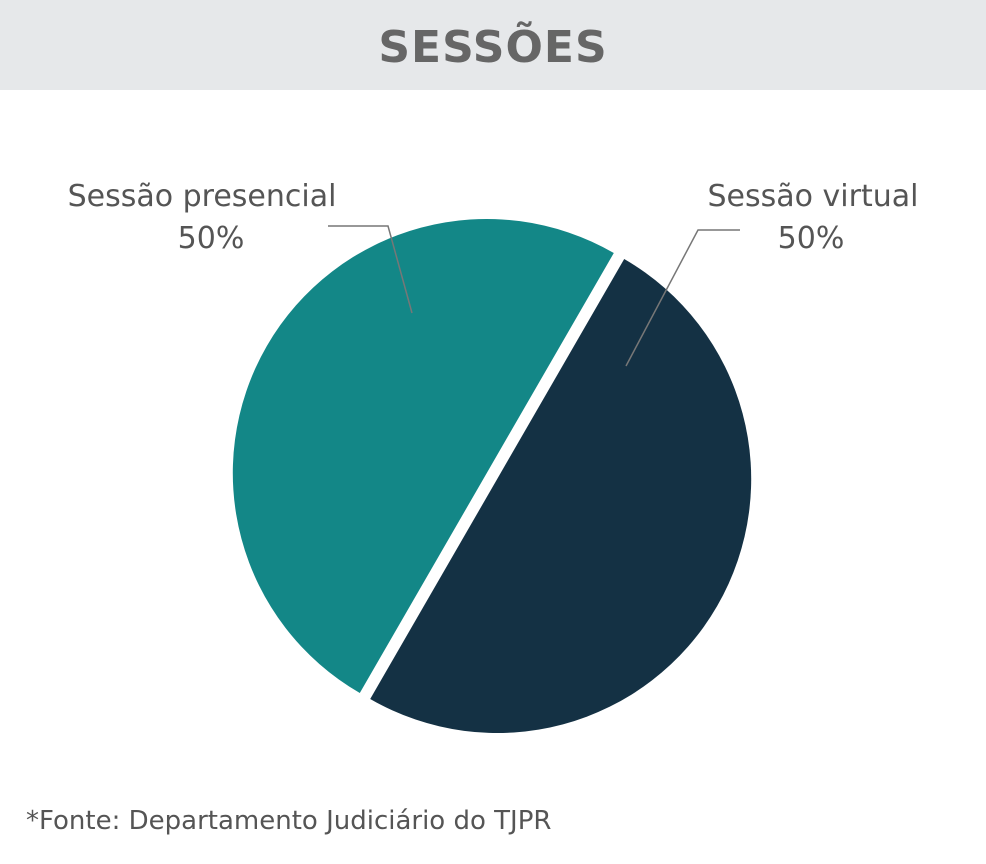 The height and width of the screenshot is (864, 986). What do you see at coordinates (202, 196) in the screenshot?
I see `slice-label-sessao-presencial: Sessão presencial` at bounding box center [202, 196].